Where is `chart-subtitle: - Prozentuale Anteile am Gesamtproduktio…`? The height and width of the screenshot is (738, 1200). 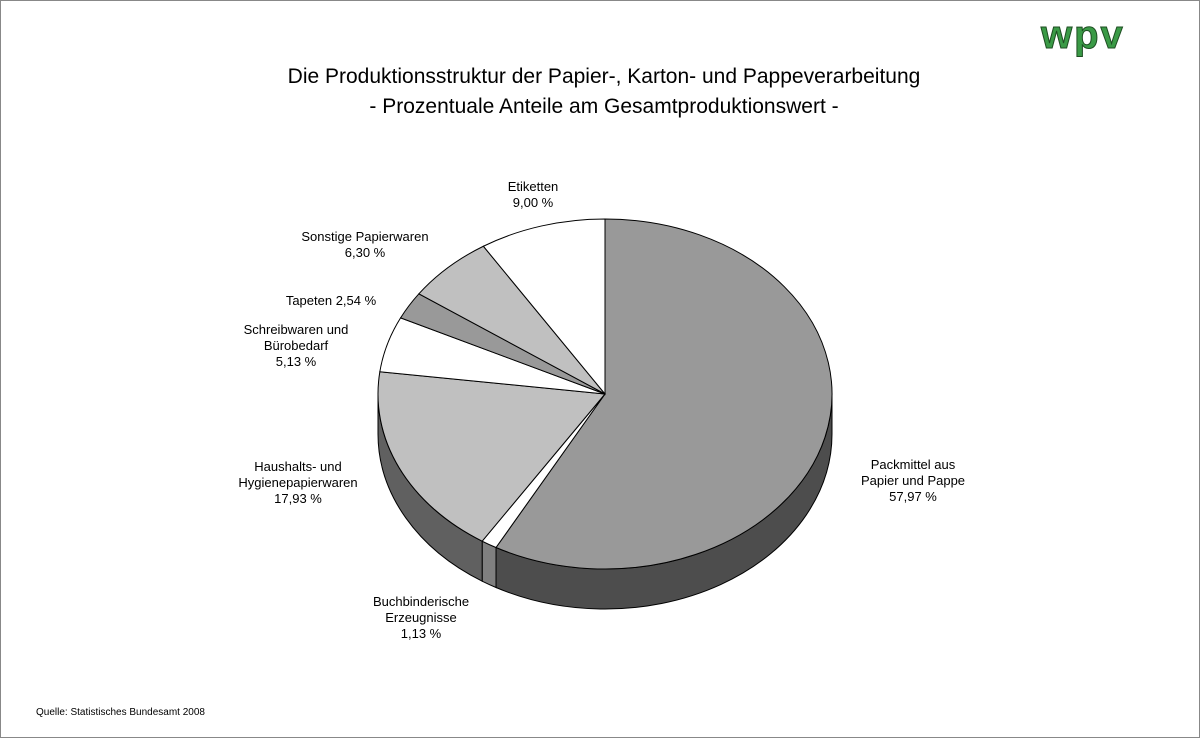
chart-subtitle: - Prozentuale Anteile am Gesamtproduktio… is located at coordinates (604, 106).